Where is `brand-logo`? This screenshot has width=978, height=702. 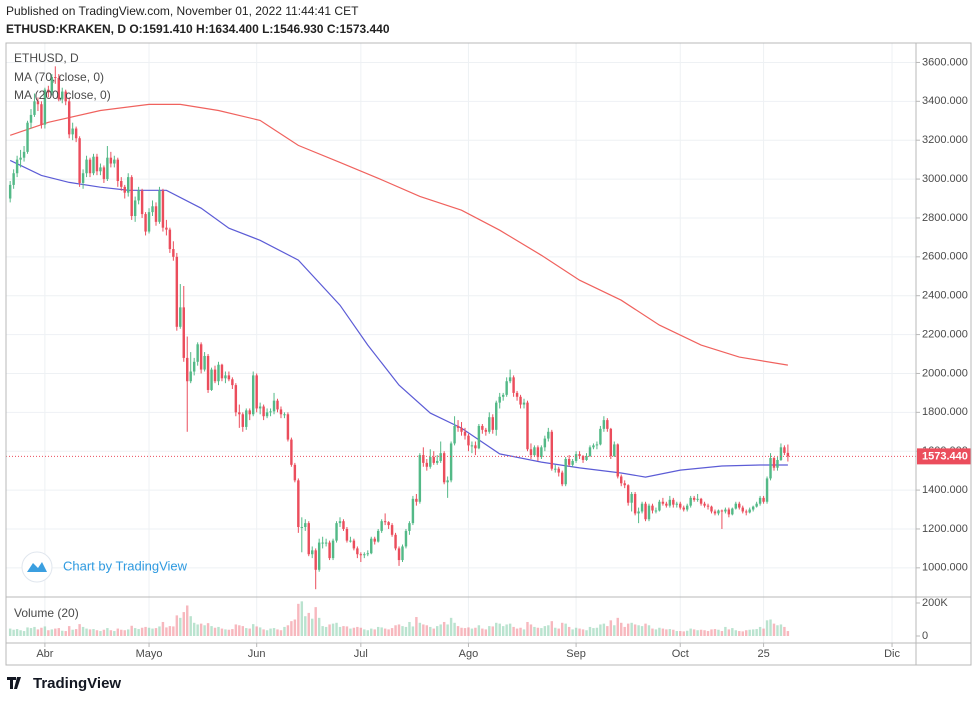 brand-logo is located at coordinates (14, 683).